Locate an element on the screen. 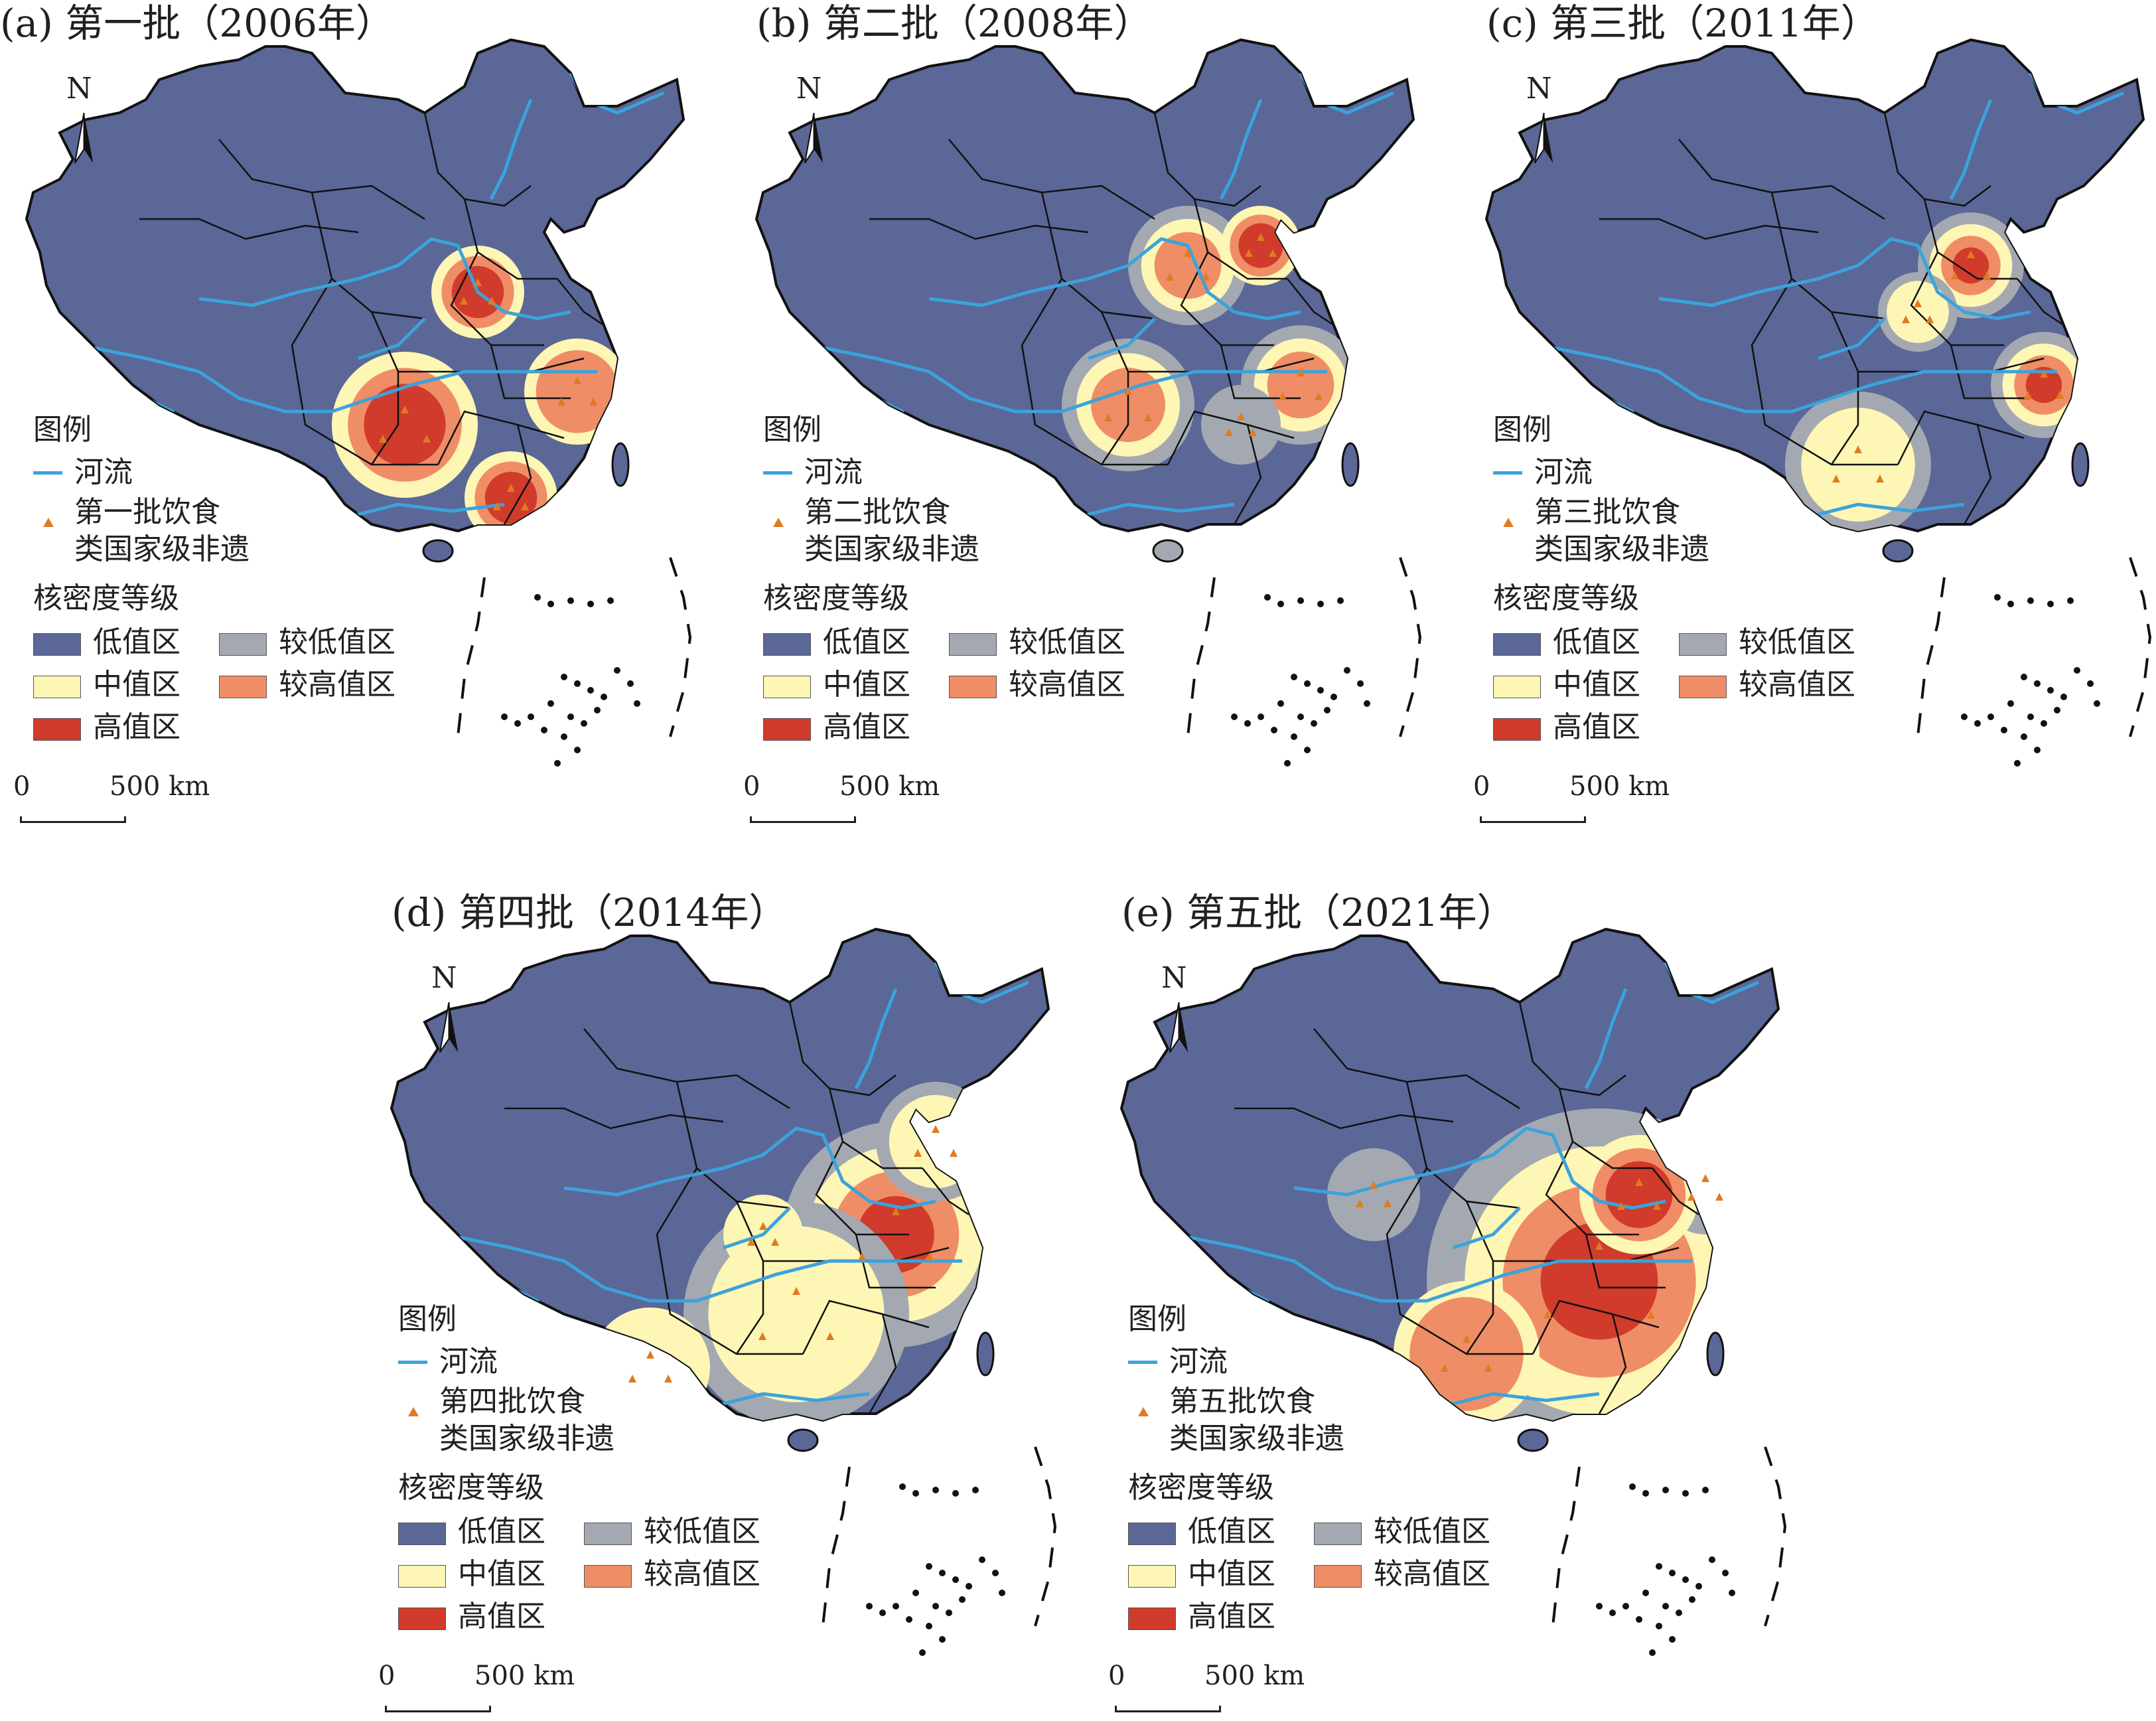  panel-title: (b) 第二批（2008年） is located at coordinates (954, 23).